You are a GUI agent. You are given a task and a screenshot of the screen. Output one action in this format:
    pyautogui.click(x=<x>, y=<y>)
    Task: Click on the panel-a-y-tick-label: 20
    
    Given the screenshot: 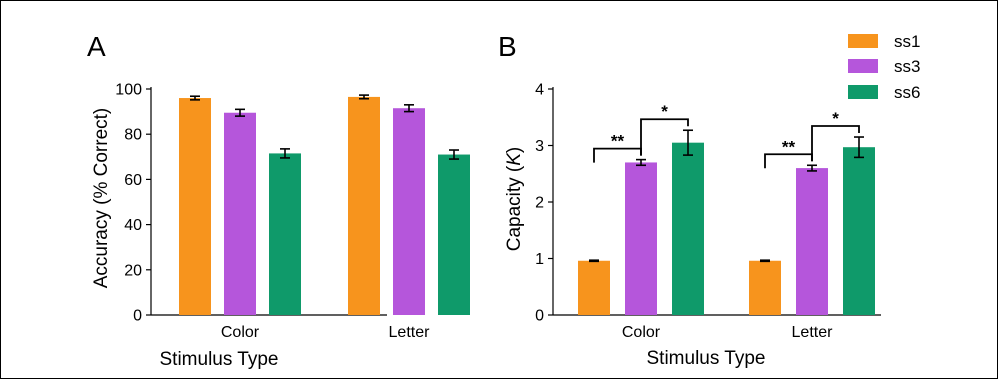 What is the action you would take?
    pyautogui.click(x=133, y=270)
    